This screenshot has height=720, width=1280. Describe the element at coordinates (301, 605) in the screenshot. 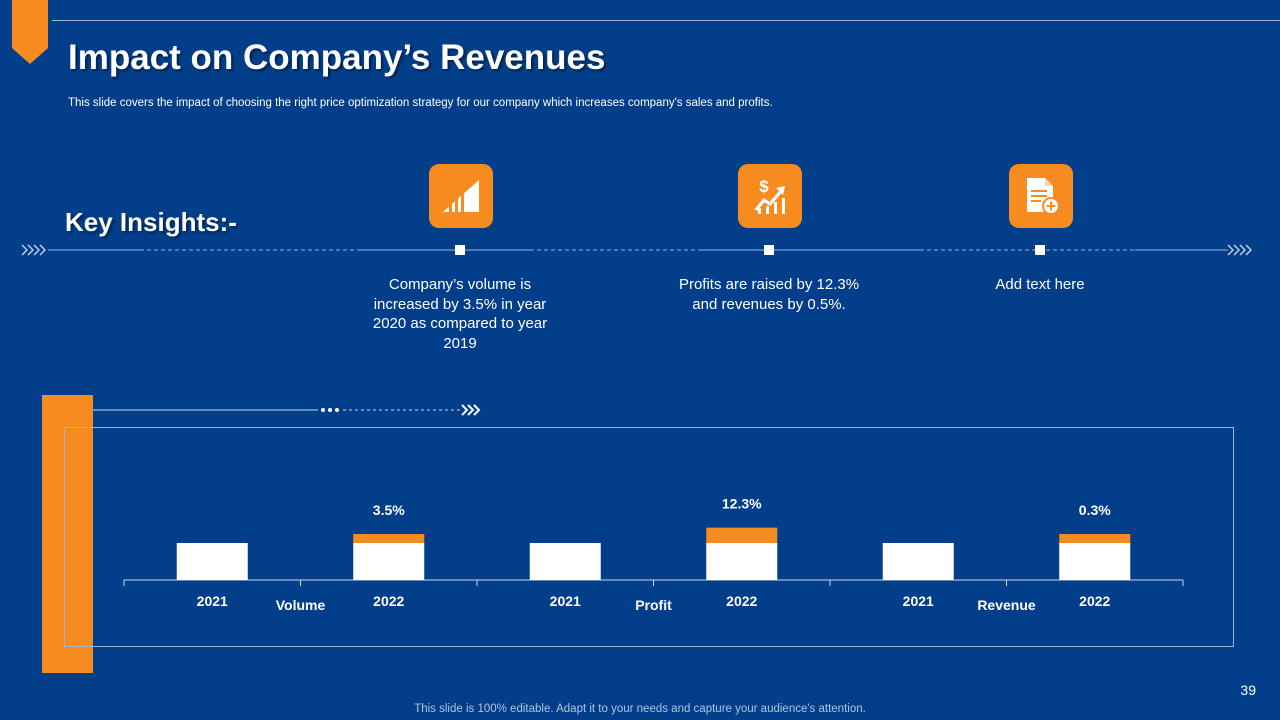

I see `group-label-volume: Volume` at that location.